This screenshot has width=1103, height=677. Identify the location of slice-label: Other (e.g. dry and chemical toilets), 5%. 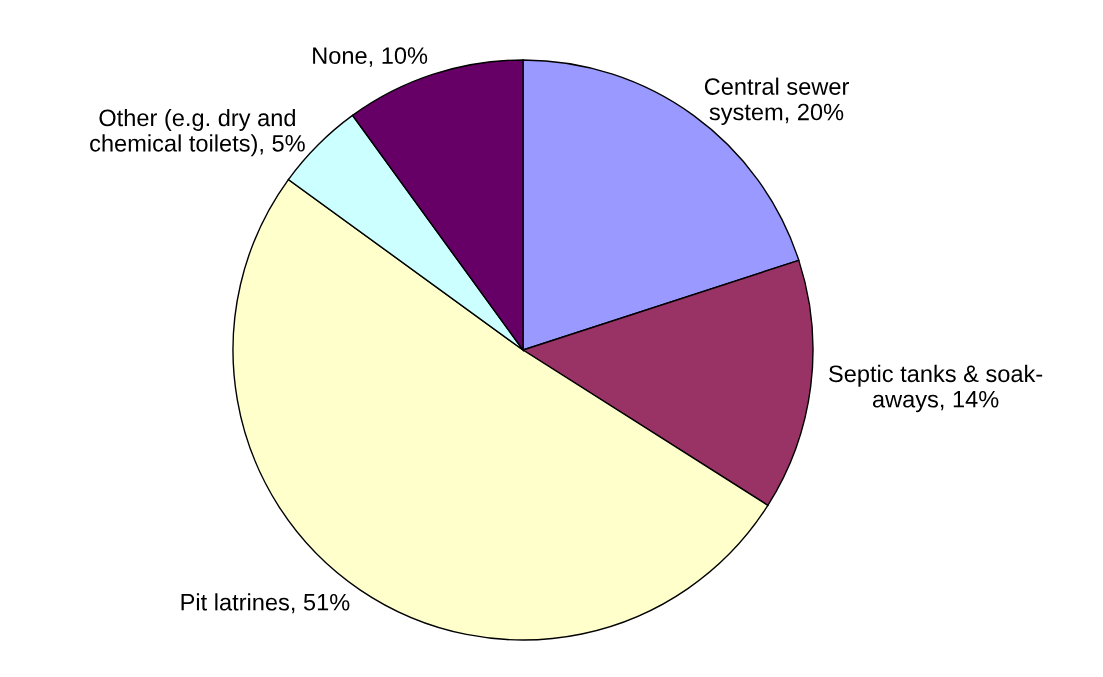
(197, 132).